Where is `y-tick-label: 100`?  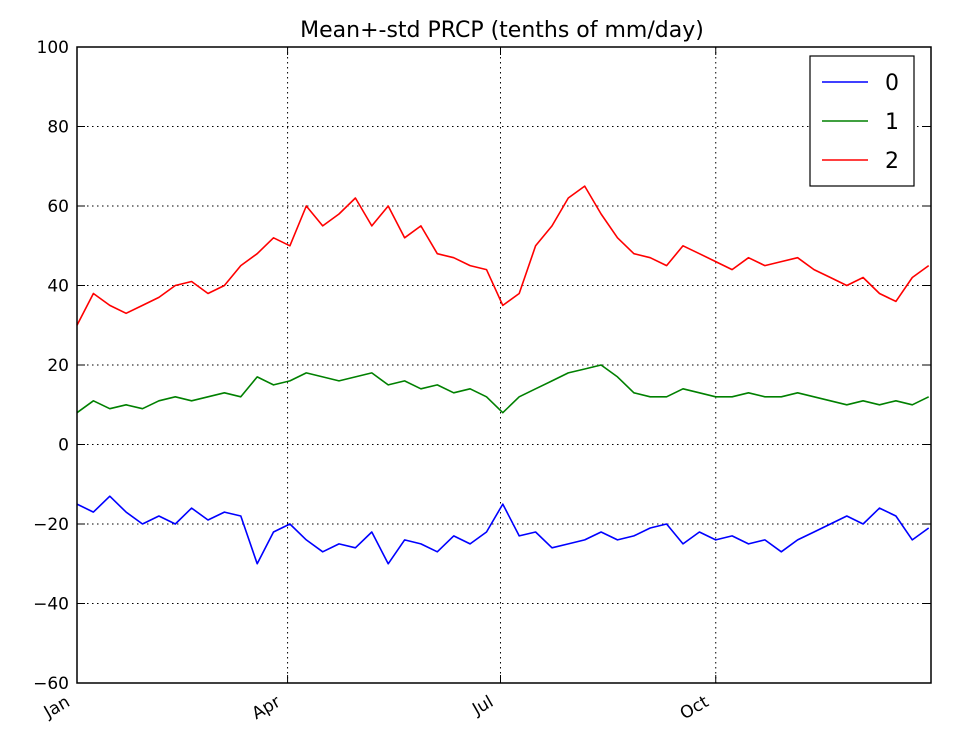
y-tick-label: 100 is located at coordinates (53, 48).